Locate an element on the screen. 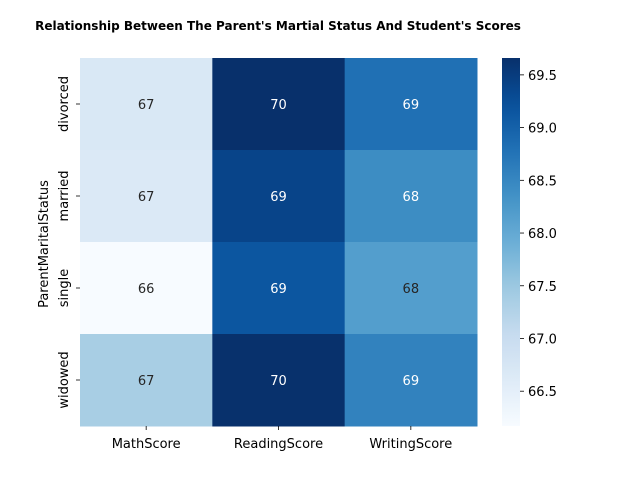 This screenshot has height=480, width=640. colorbar-tick-label: 67.5 is located at coordinates (542, 287).